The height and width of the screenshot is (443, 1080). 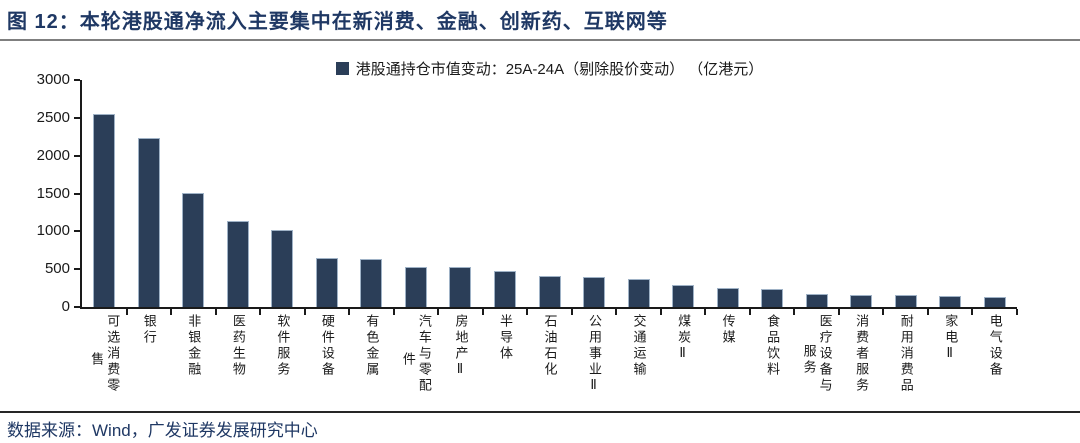 I want to click on x-axis-category-label: 有色金属, so click(x=371, y=360).